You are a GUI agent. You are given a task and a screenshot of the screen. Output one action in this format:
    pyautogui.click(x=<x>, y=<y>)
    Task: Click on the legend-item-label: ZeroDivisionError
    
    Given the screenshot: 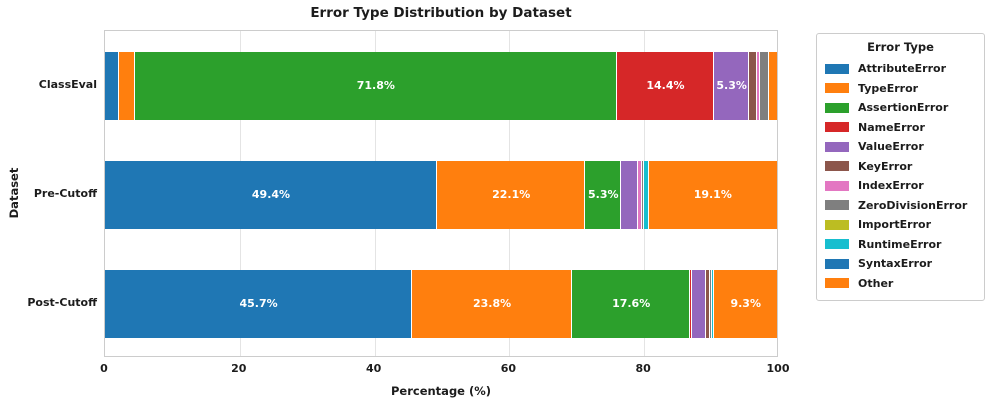 What is the action you would take?
    pyautogui.click(x=913, y=205)
    